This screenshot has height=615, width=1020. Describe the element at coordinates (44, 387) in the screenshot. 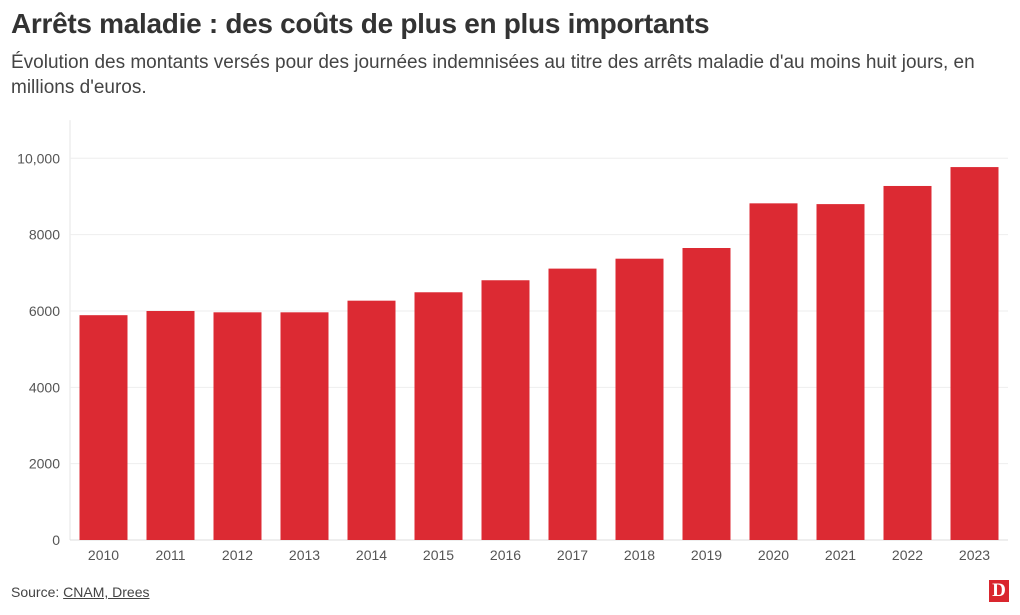

I see `y-tick-label: 4000` at that location.